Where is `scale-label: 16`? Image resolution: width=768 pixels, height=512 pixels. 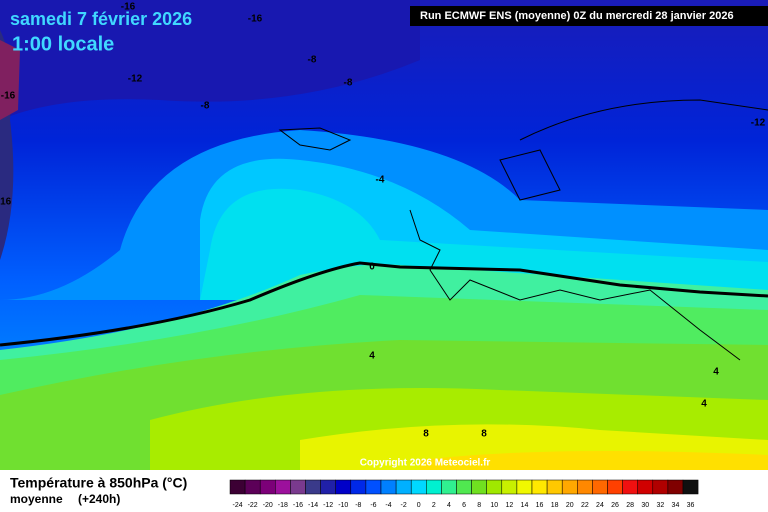 scale-label: 16 is located at coordinates (540, 505).